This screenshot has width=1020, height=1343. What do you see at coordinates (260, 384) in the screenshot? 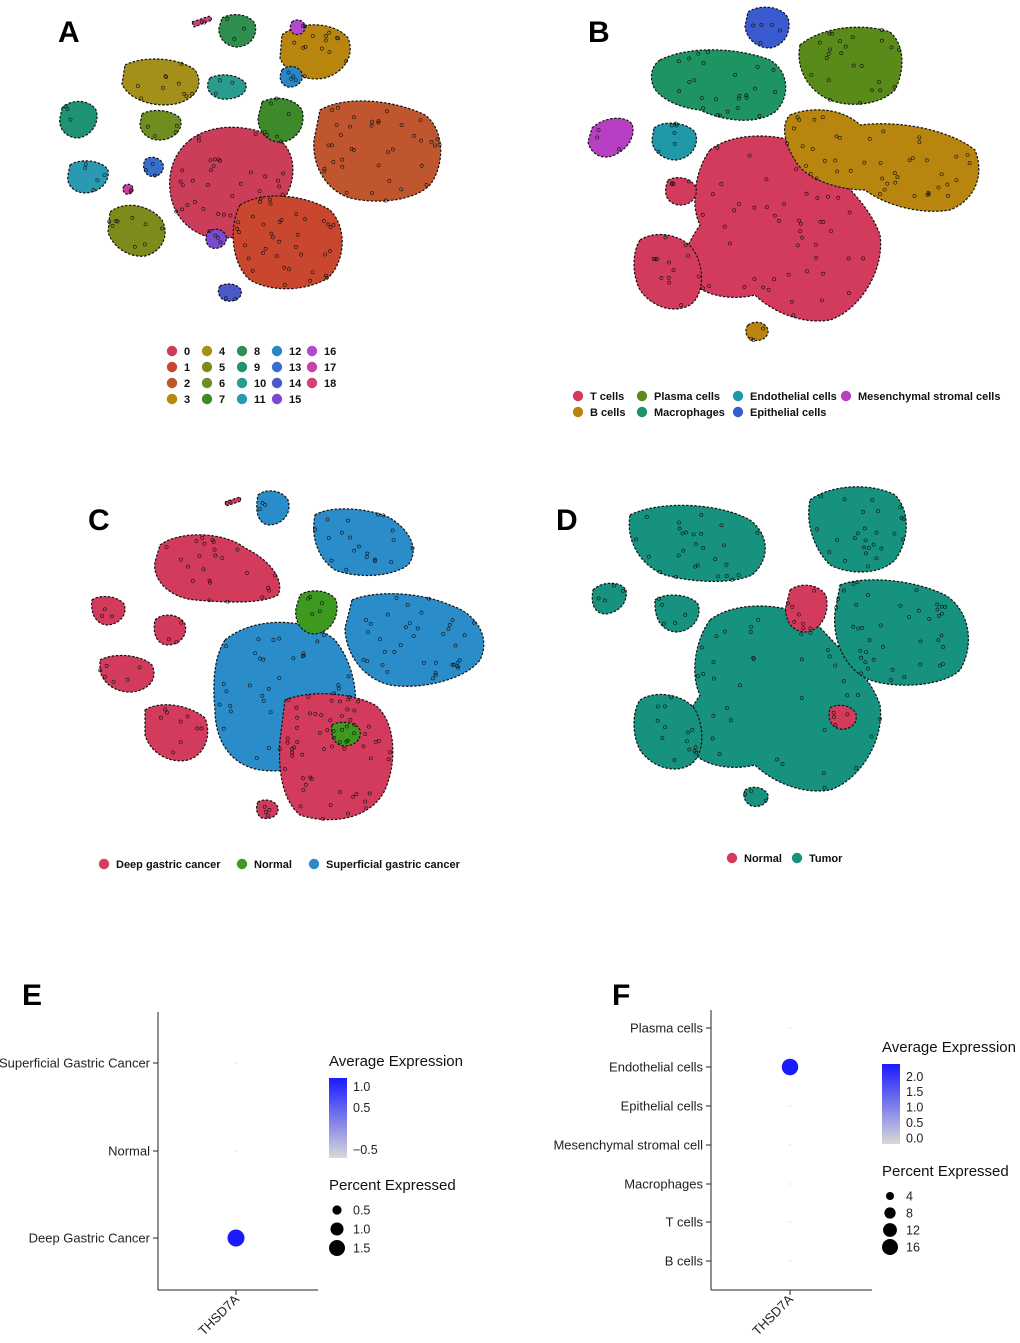
I see `legend-label-0-10: 10` at bounding box center [260, 384].